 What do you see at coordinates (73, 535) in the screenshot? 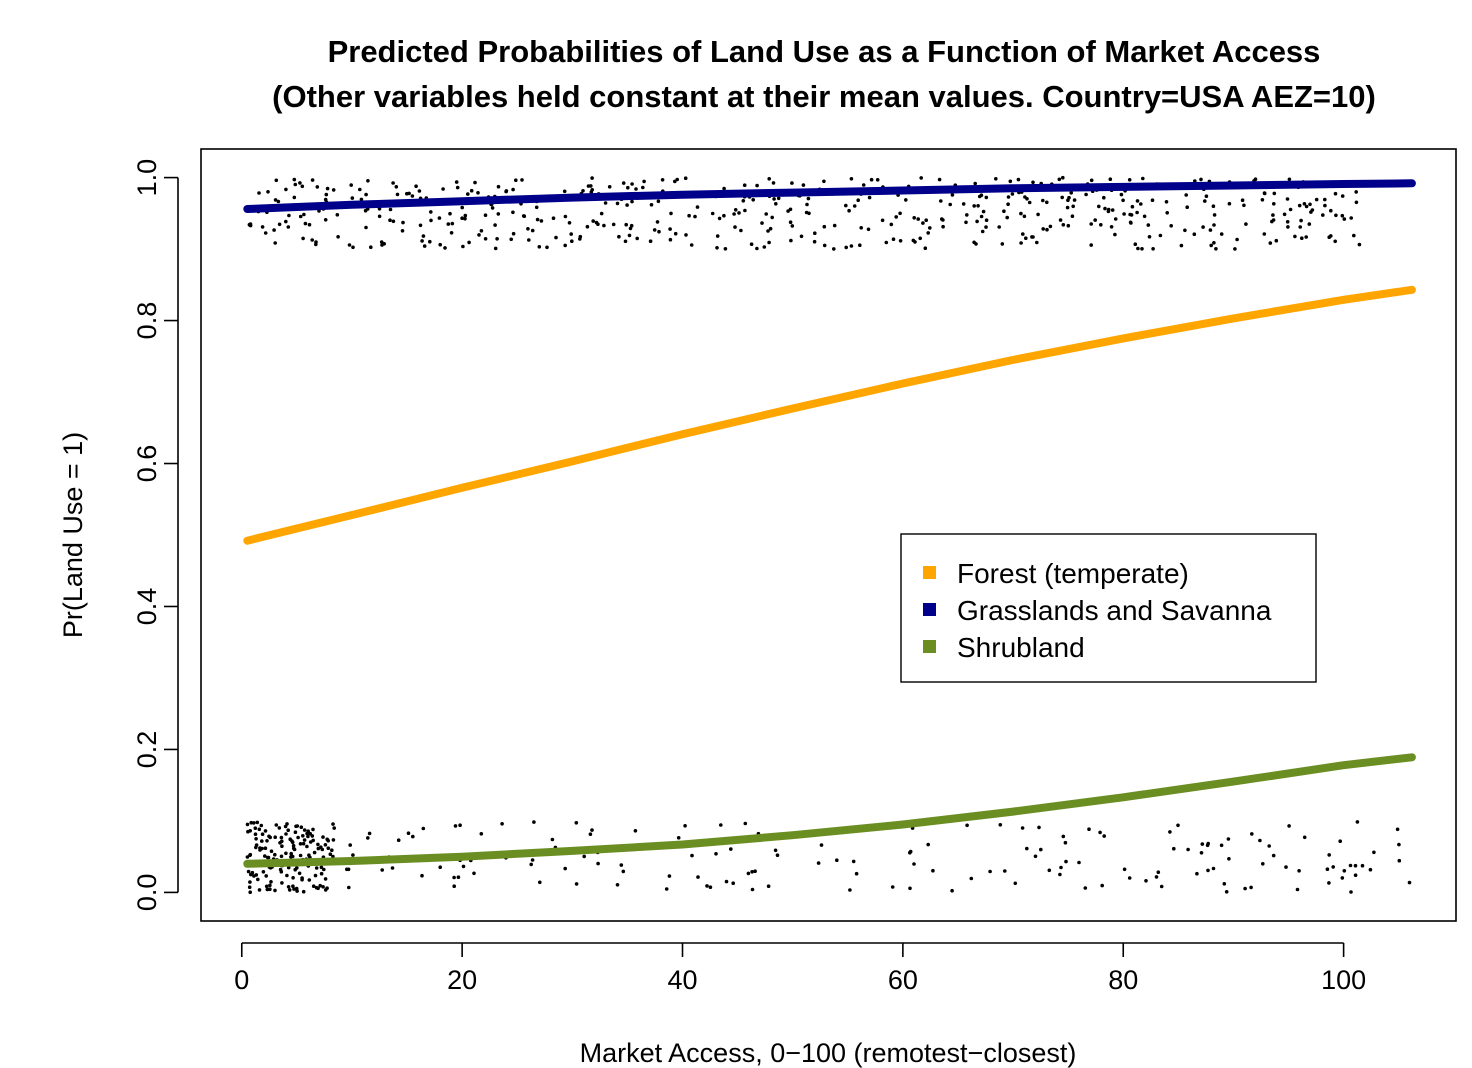
I see `y-axis-title: Pr(Land Use = 1)` at bounding box center [73, 535].